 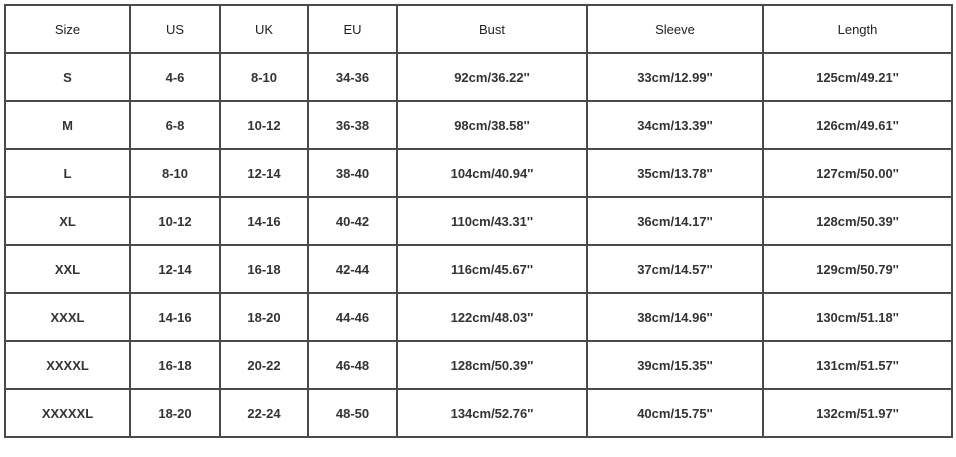 What do you see at coordinates (857, 269) in the screenshot?
I see `cell-length: 129cm/50.79''` at bounding box center [857, 269].